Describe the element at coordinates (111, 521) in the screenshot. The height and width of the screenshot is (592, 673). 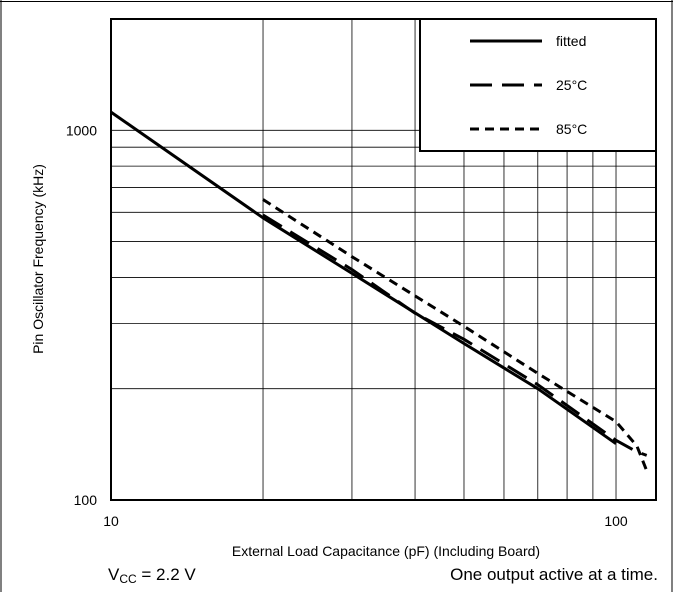
I see `x-tick-label: 10` at that location.